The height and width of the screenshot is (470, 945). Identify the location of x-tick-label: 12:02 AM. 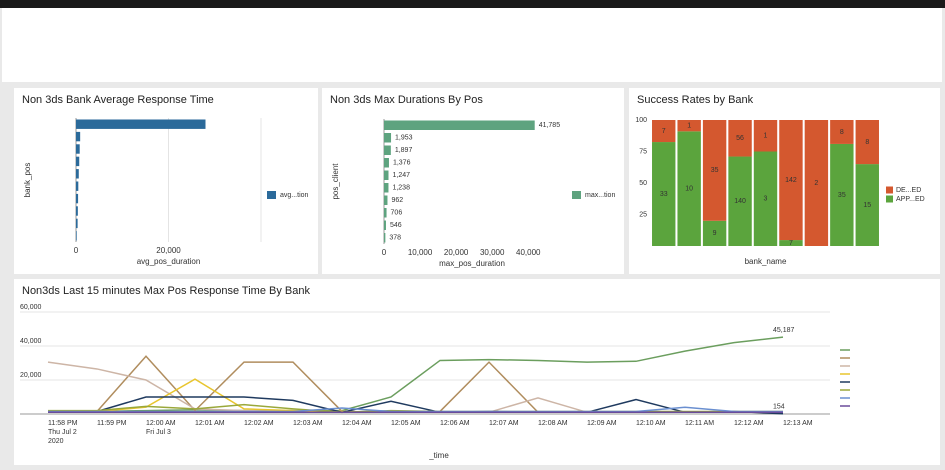
(259, 423).